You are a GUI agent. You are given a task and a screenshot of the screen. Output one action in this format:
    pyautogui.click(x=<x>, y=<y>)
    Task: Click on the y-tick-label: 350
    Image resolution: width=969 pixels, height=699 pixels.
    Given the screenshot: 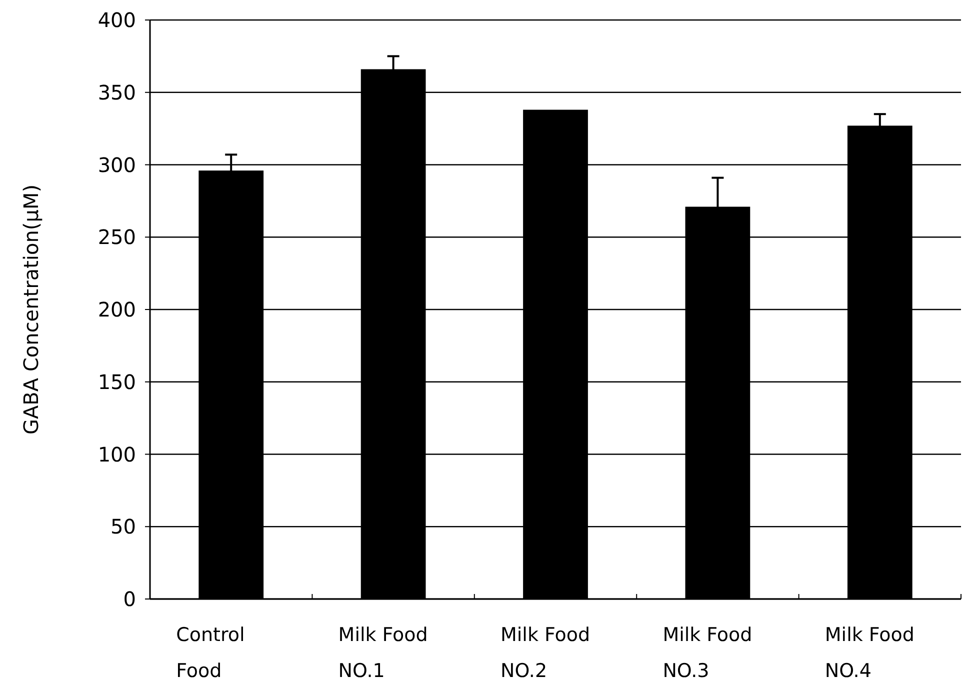 What is the action you would take?
    pyautogui.click(x=117, y=92)
    